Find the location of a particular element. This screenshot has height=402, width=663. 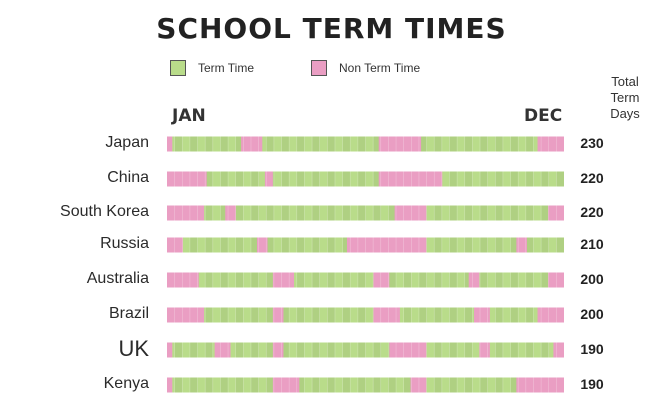

legend-swatch-term-time is located at coordinates (178, 68).